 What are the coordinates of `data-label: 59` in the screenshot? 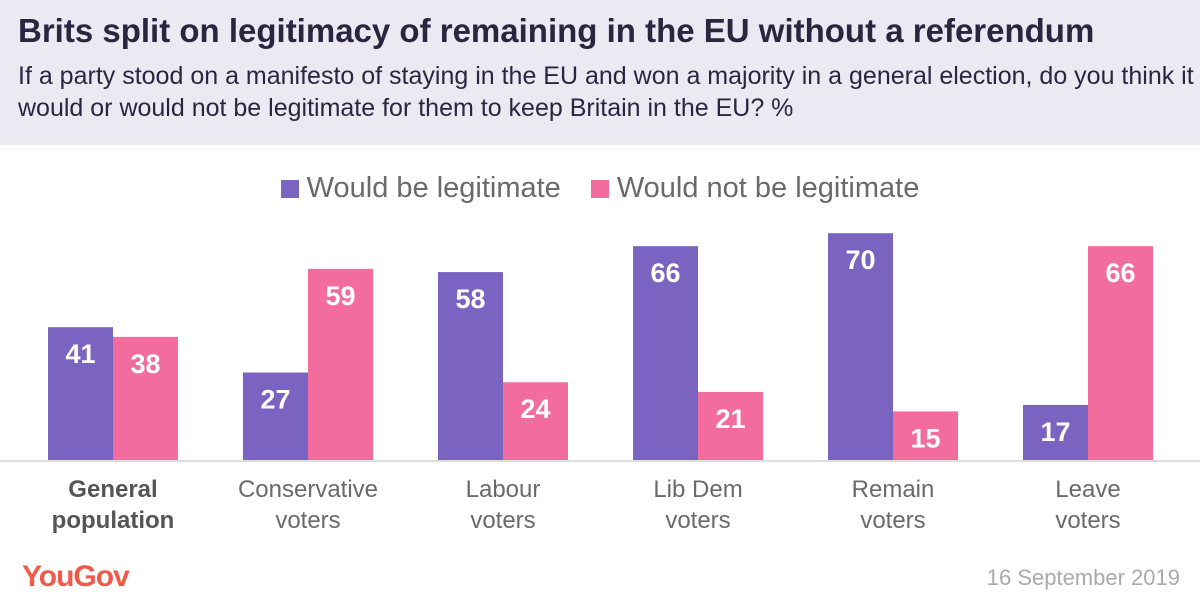 It's located at (340, 296).